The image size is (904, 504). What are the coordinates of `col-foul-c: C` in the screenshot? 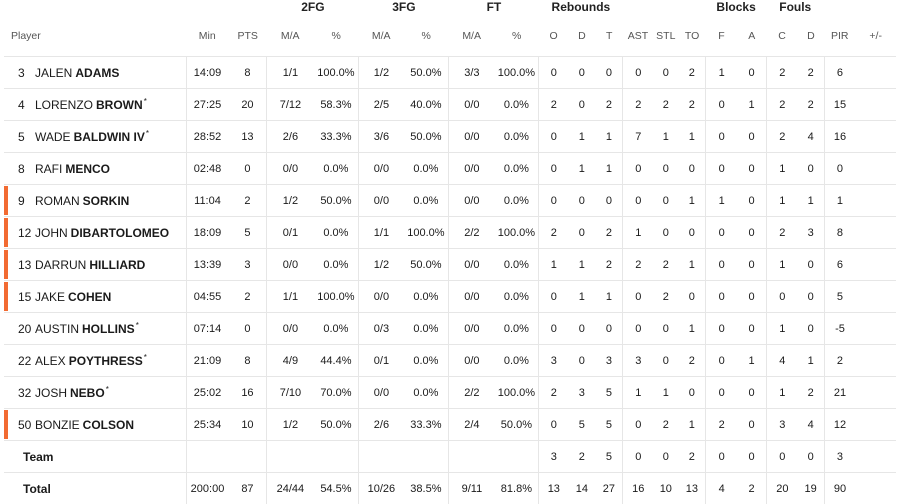 It's located at (781, 36).